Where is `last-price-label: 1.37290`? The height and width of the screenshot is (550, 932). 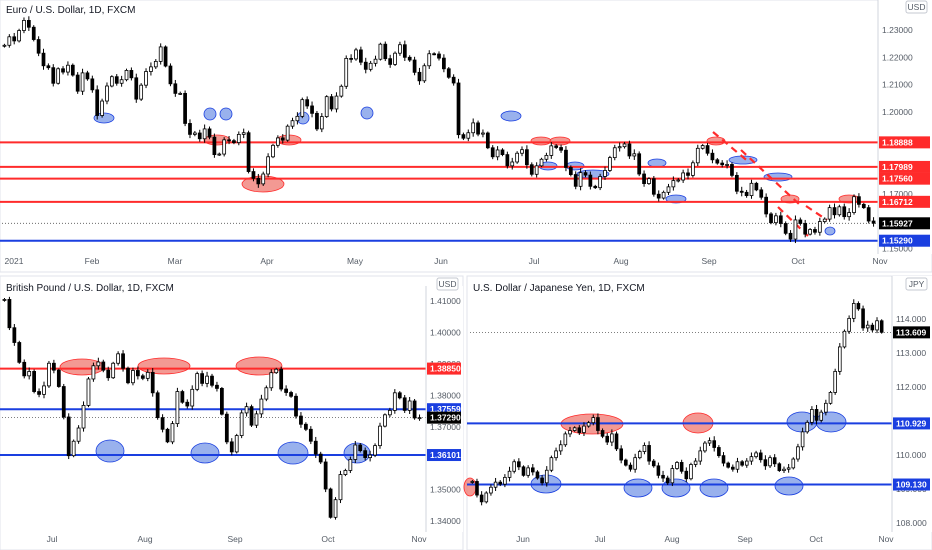
last-price-label: 1.37290 is located at coordinates (445, 418).